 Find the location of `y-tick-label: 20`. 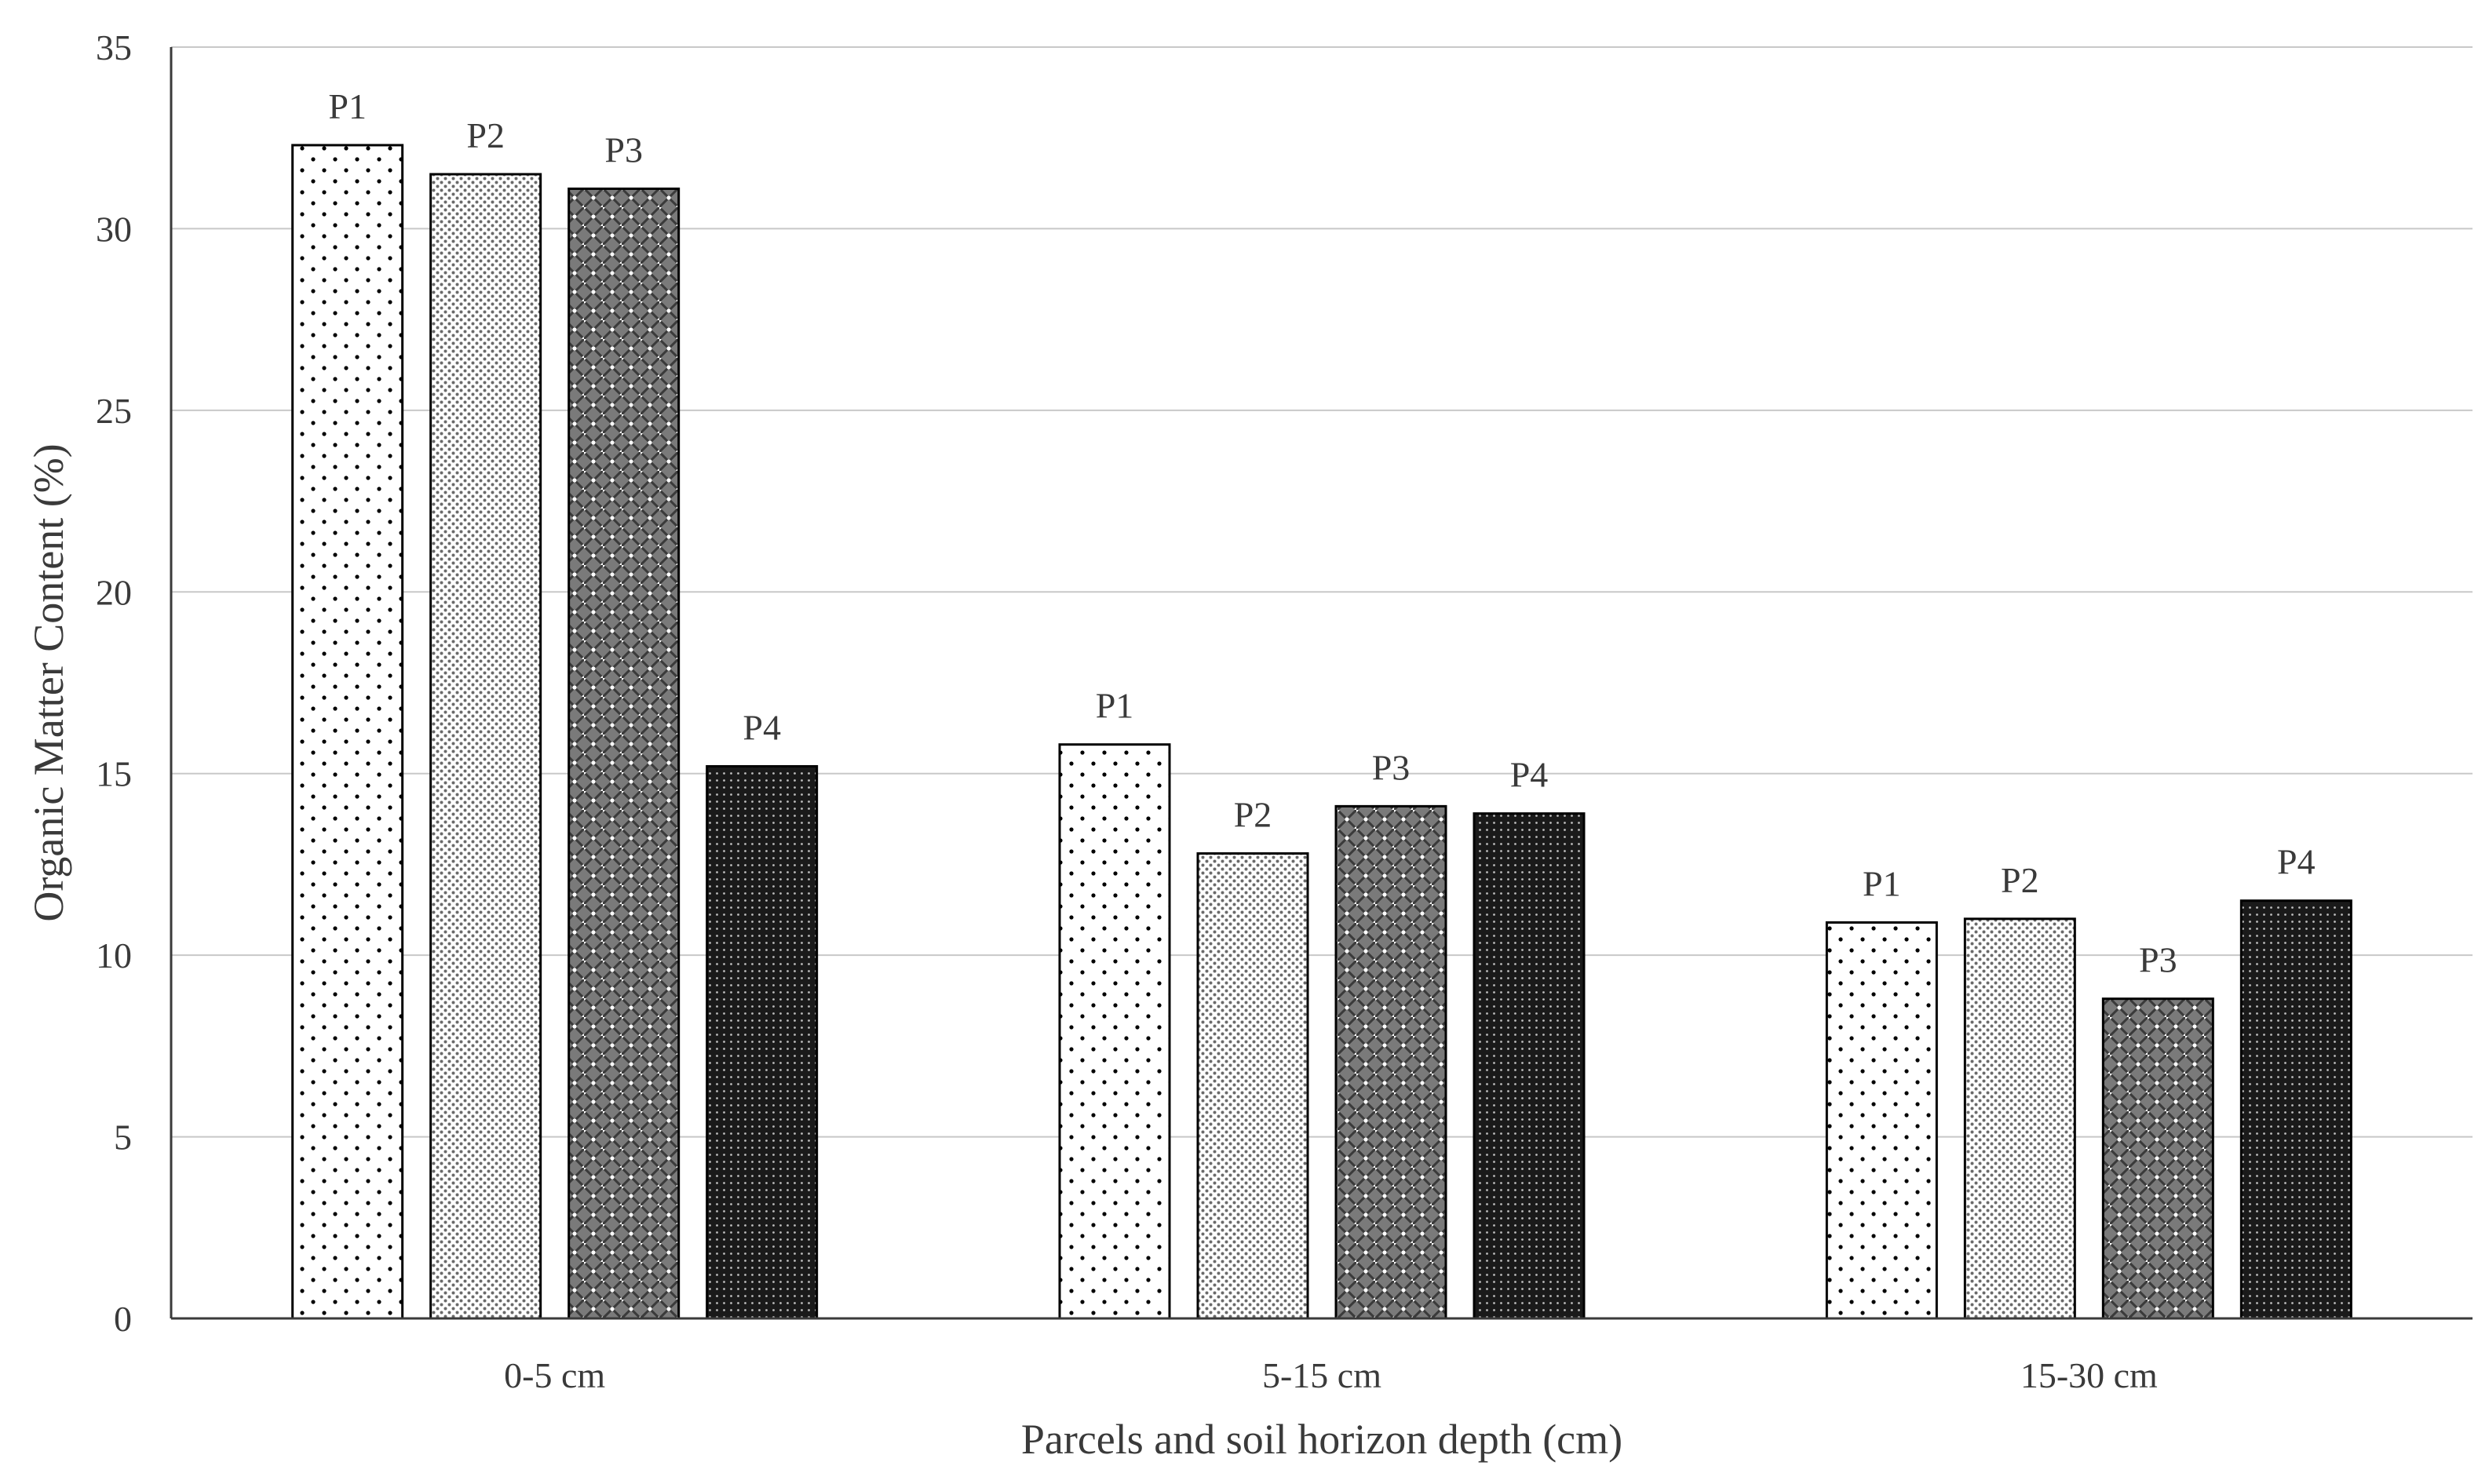

y-tick-label: 20 is located at coordinates (114, 592).